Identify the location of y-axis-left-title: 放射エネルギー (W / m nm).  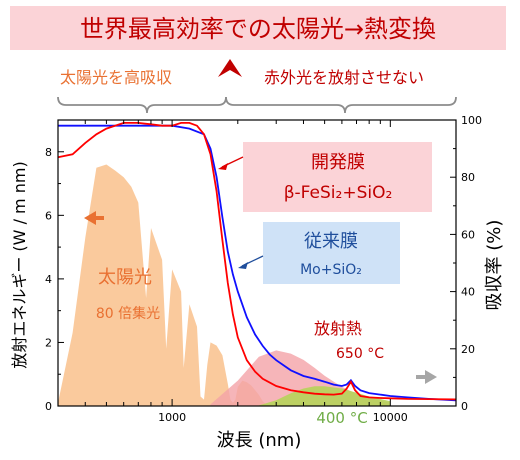
(19, 264).